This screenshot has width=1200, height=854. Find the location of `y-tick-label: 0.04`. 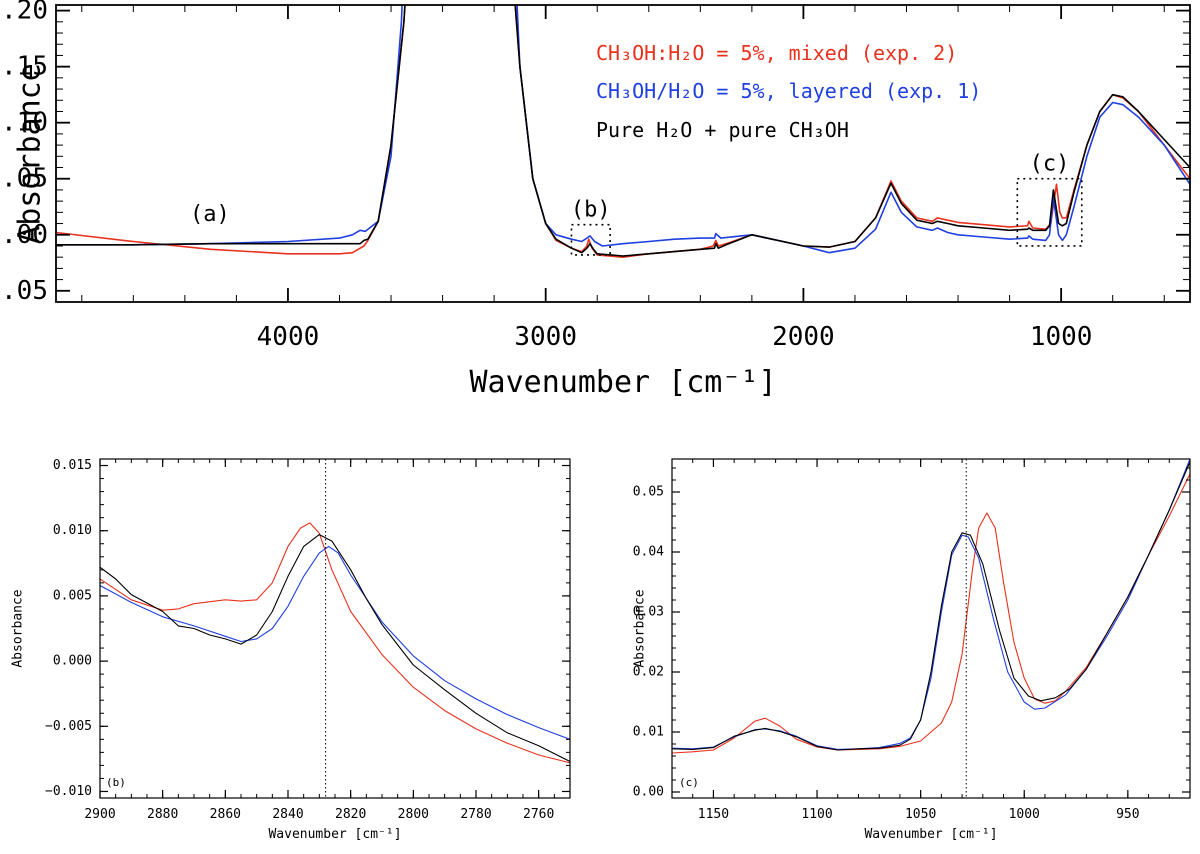

y-tick-label: 0.04 is located at coordinates (648, 552).